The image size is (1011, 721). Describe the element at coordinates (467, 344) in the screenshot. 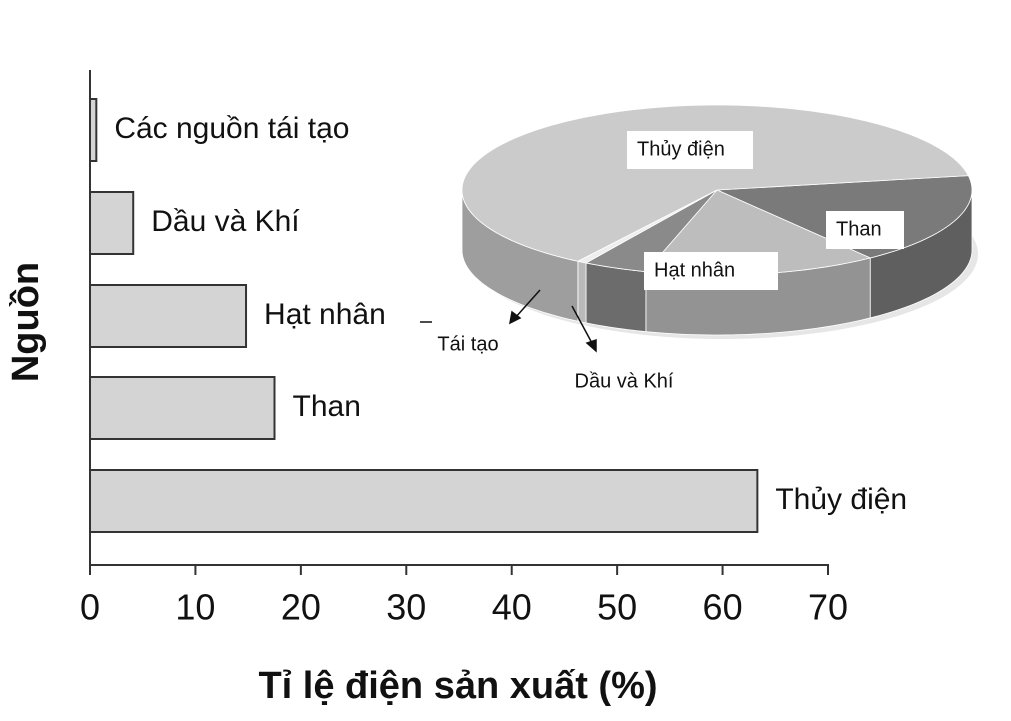

I see `pie-label: Tái tạo` at that location.